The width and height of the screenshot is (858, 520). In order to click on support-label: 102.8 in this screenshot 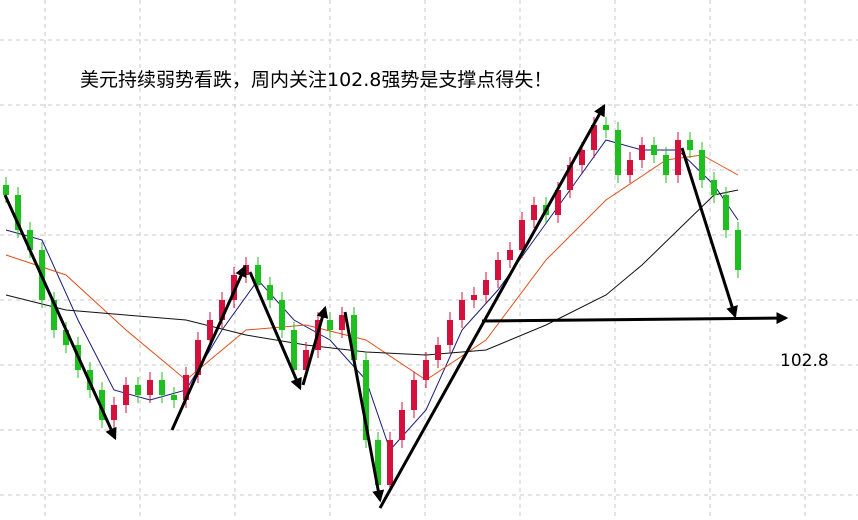, I will do `click(804, 361)`.